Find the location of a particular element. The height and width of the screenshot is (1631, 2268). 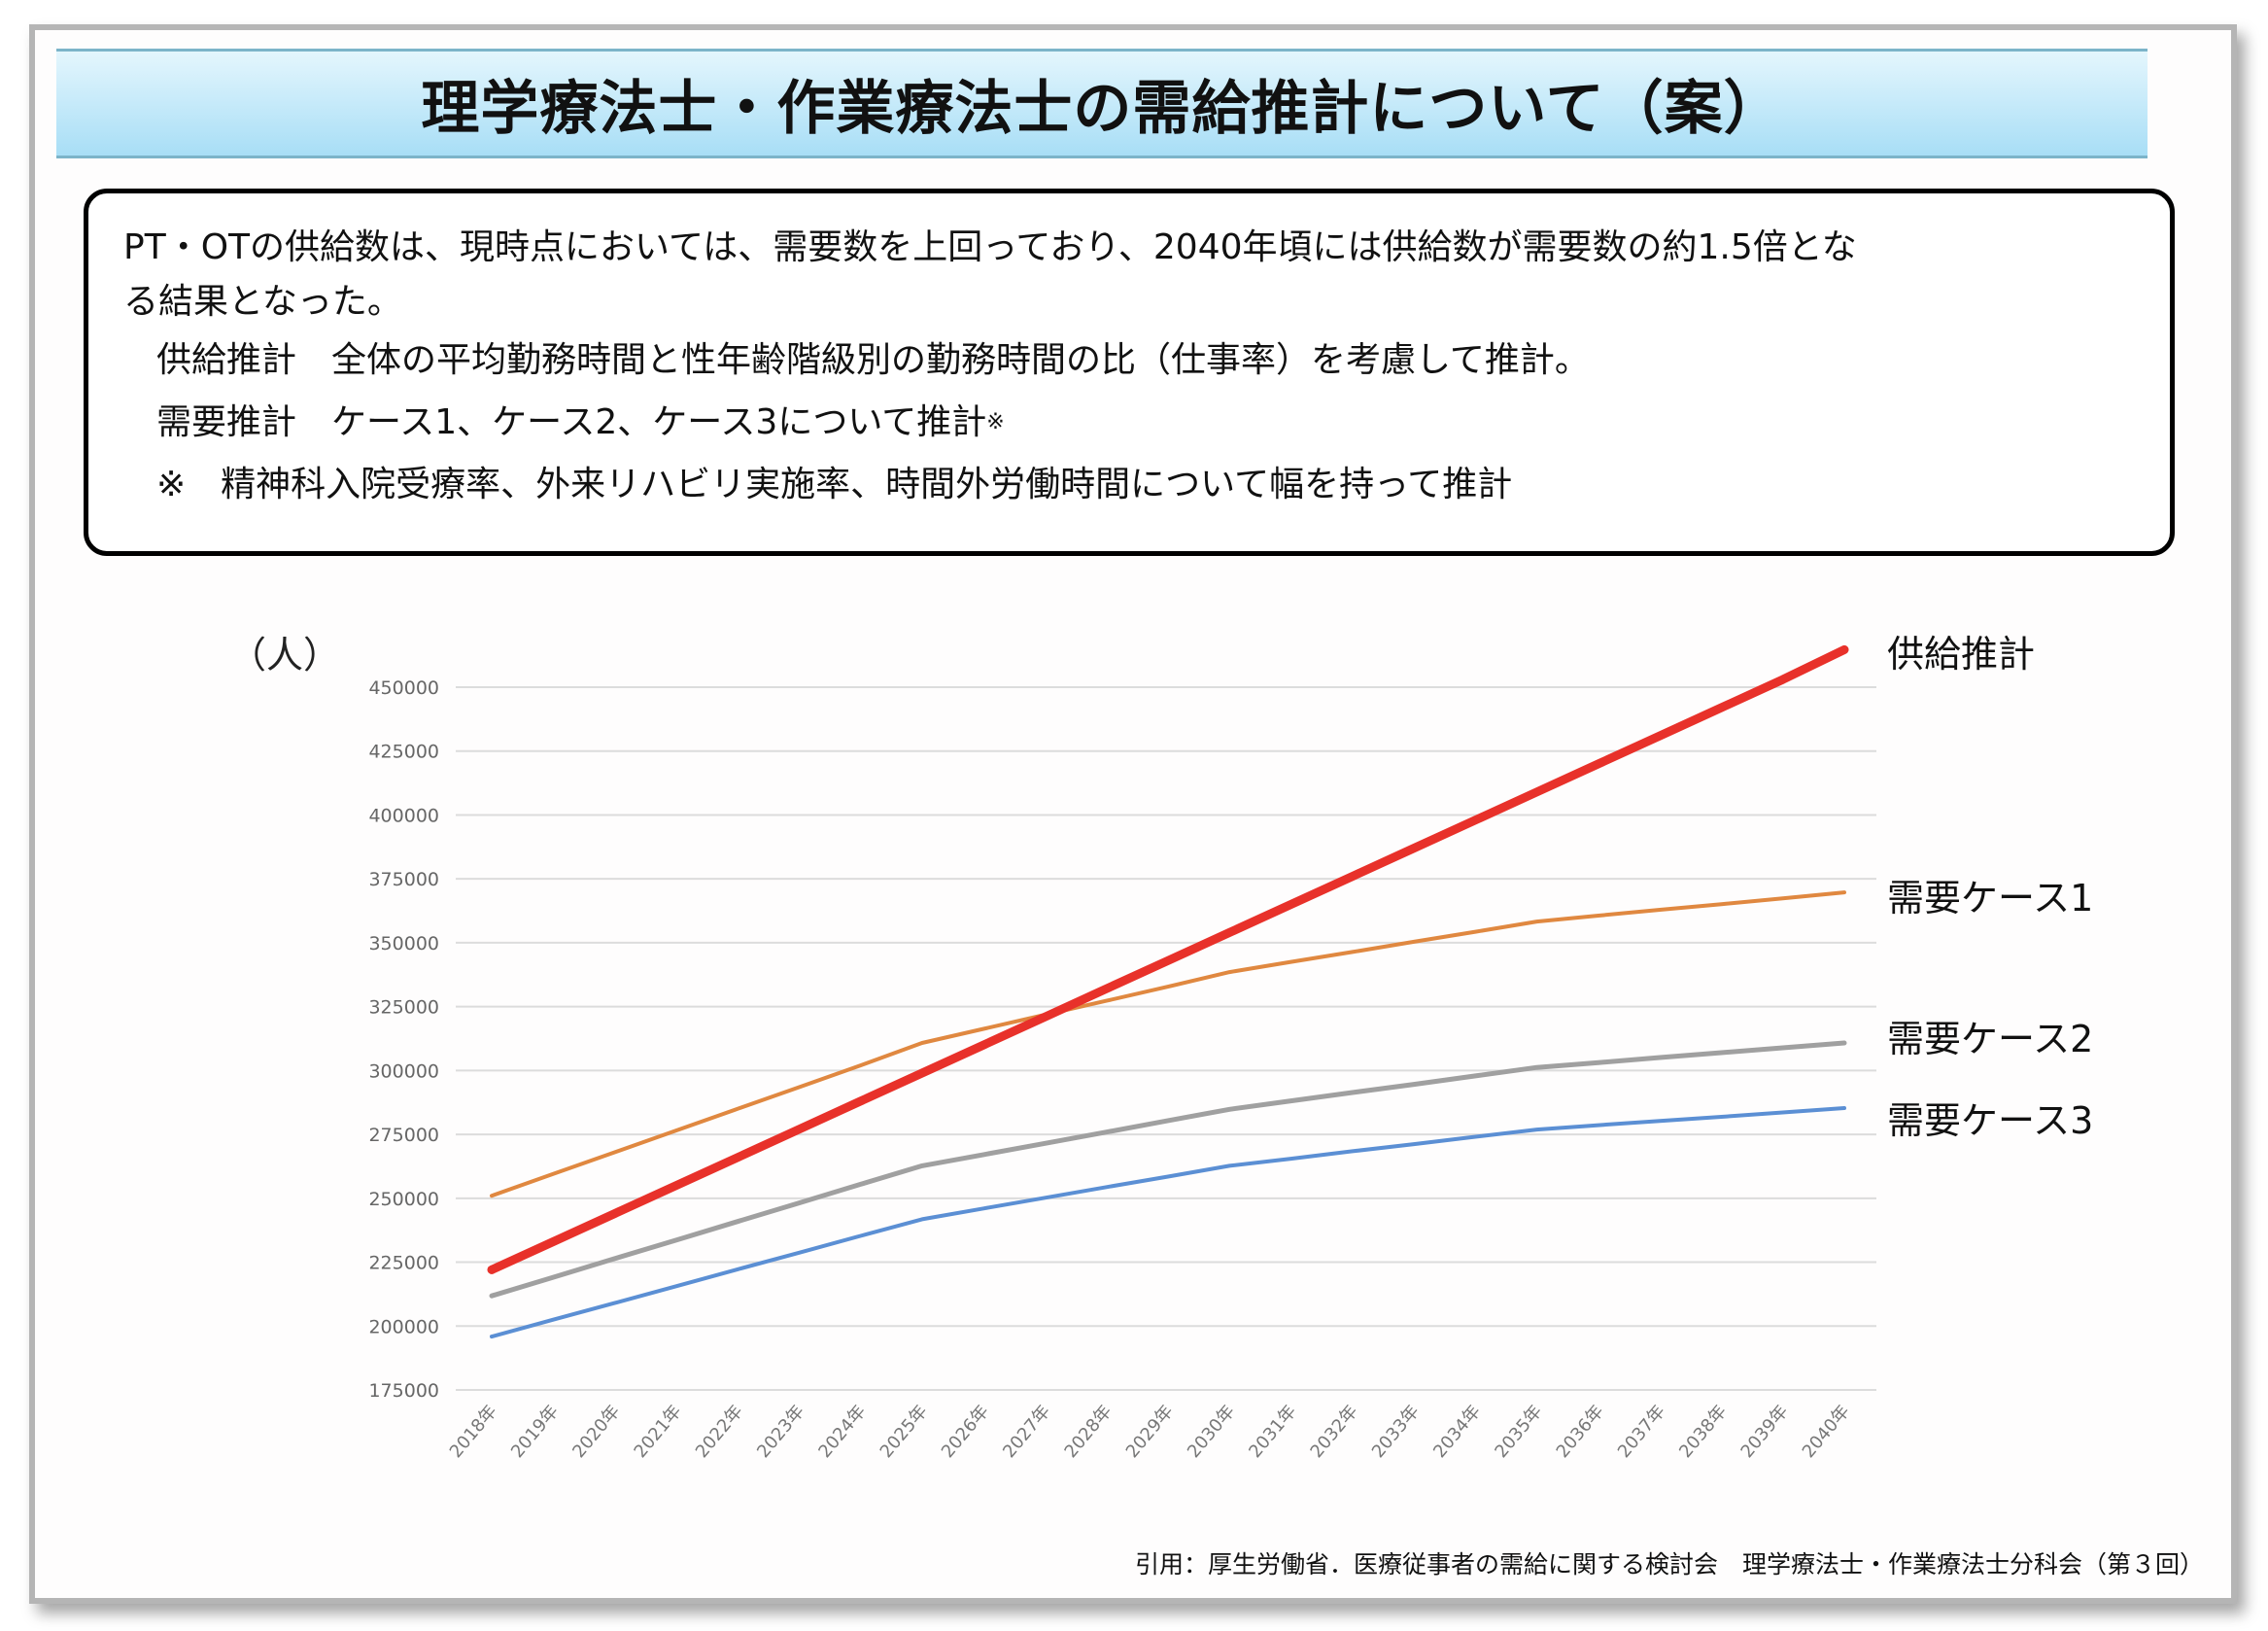

x-tick-label: 2027年 is located at coordinates (1026, 1432).